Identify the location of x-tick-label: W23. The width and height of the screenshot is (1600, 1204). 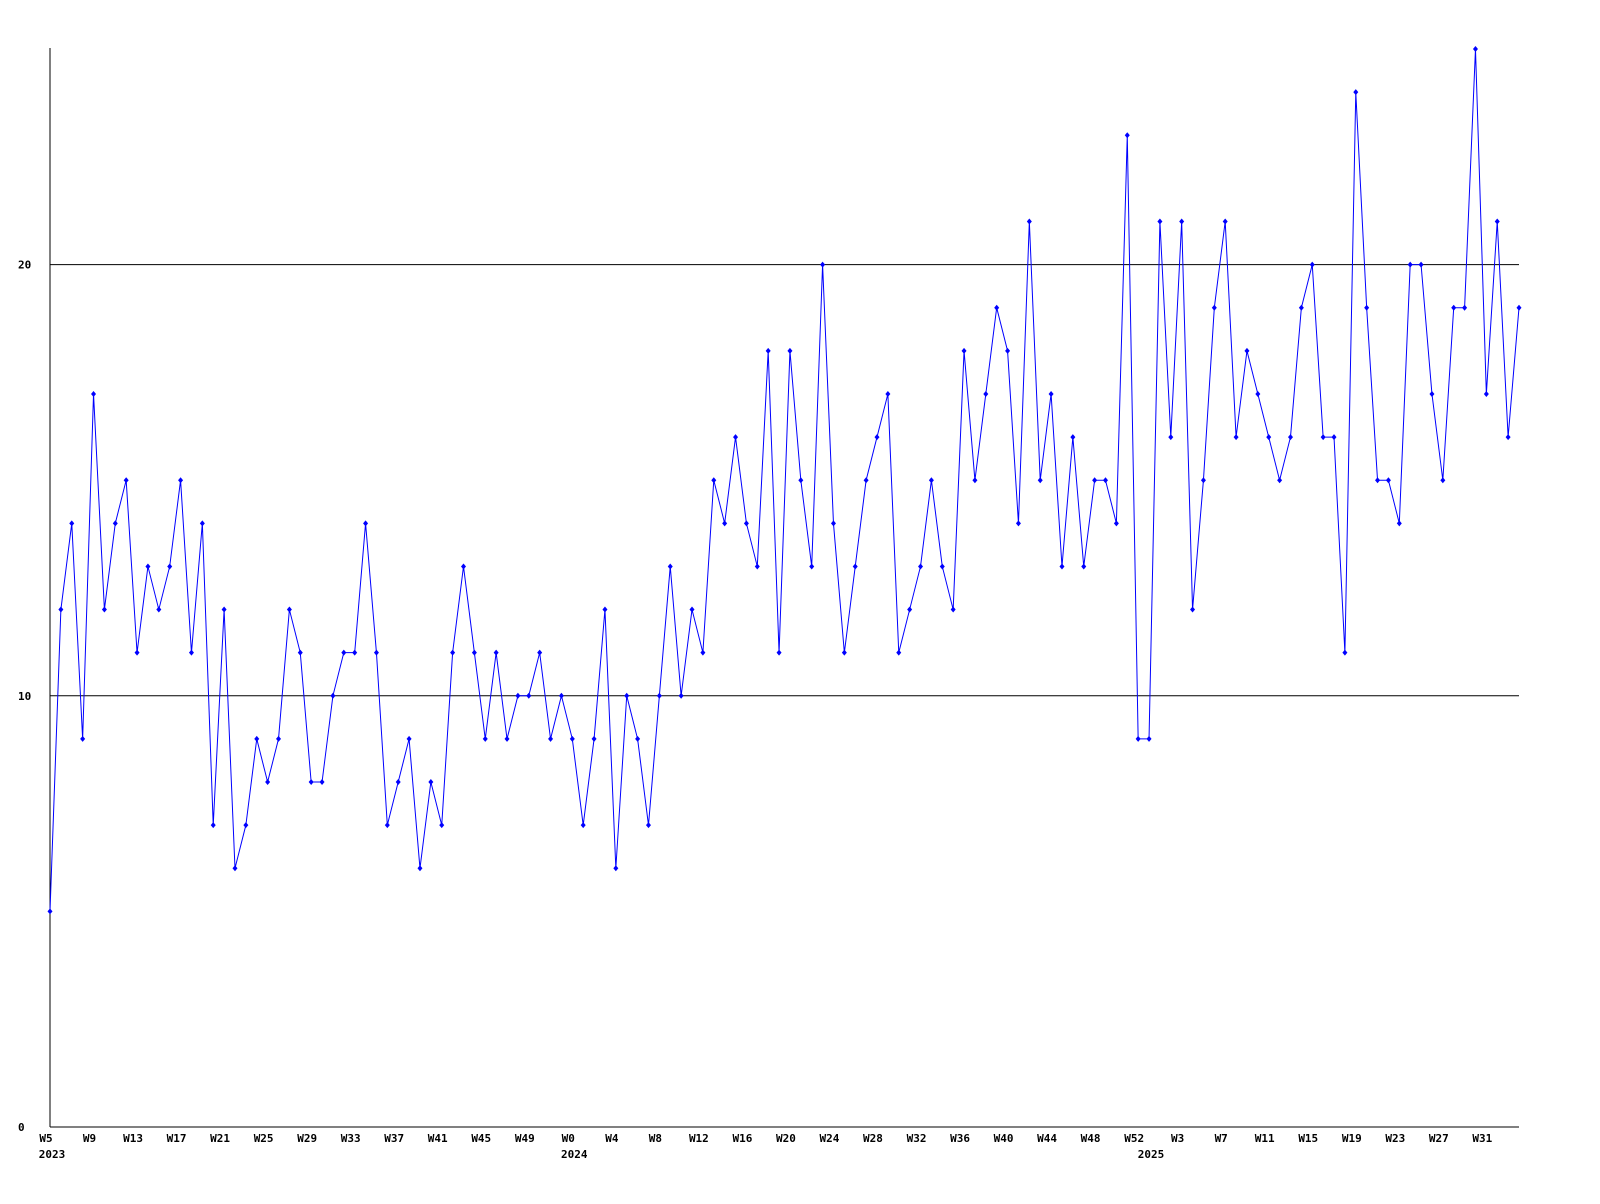
(1395, 1138).